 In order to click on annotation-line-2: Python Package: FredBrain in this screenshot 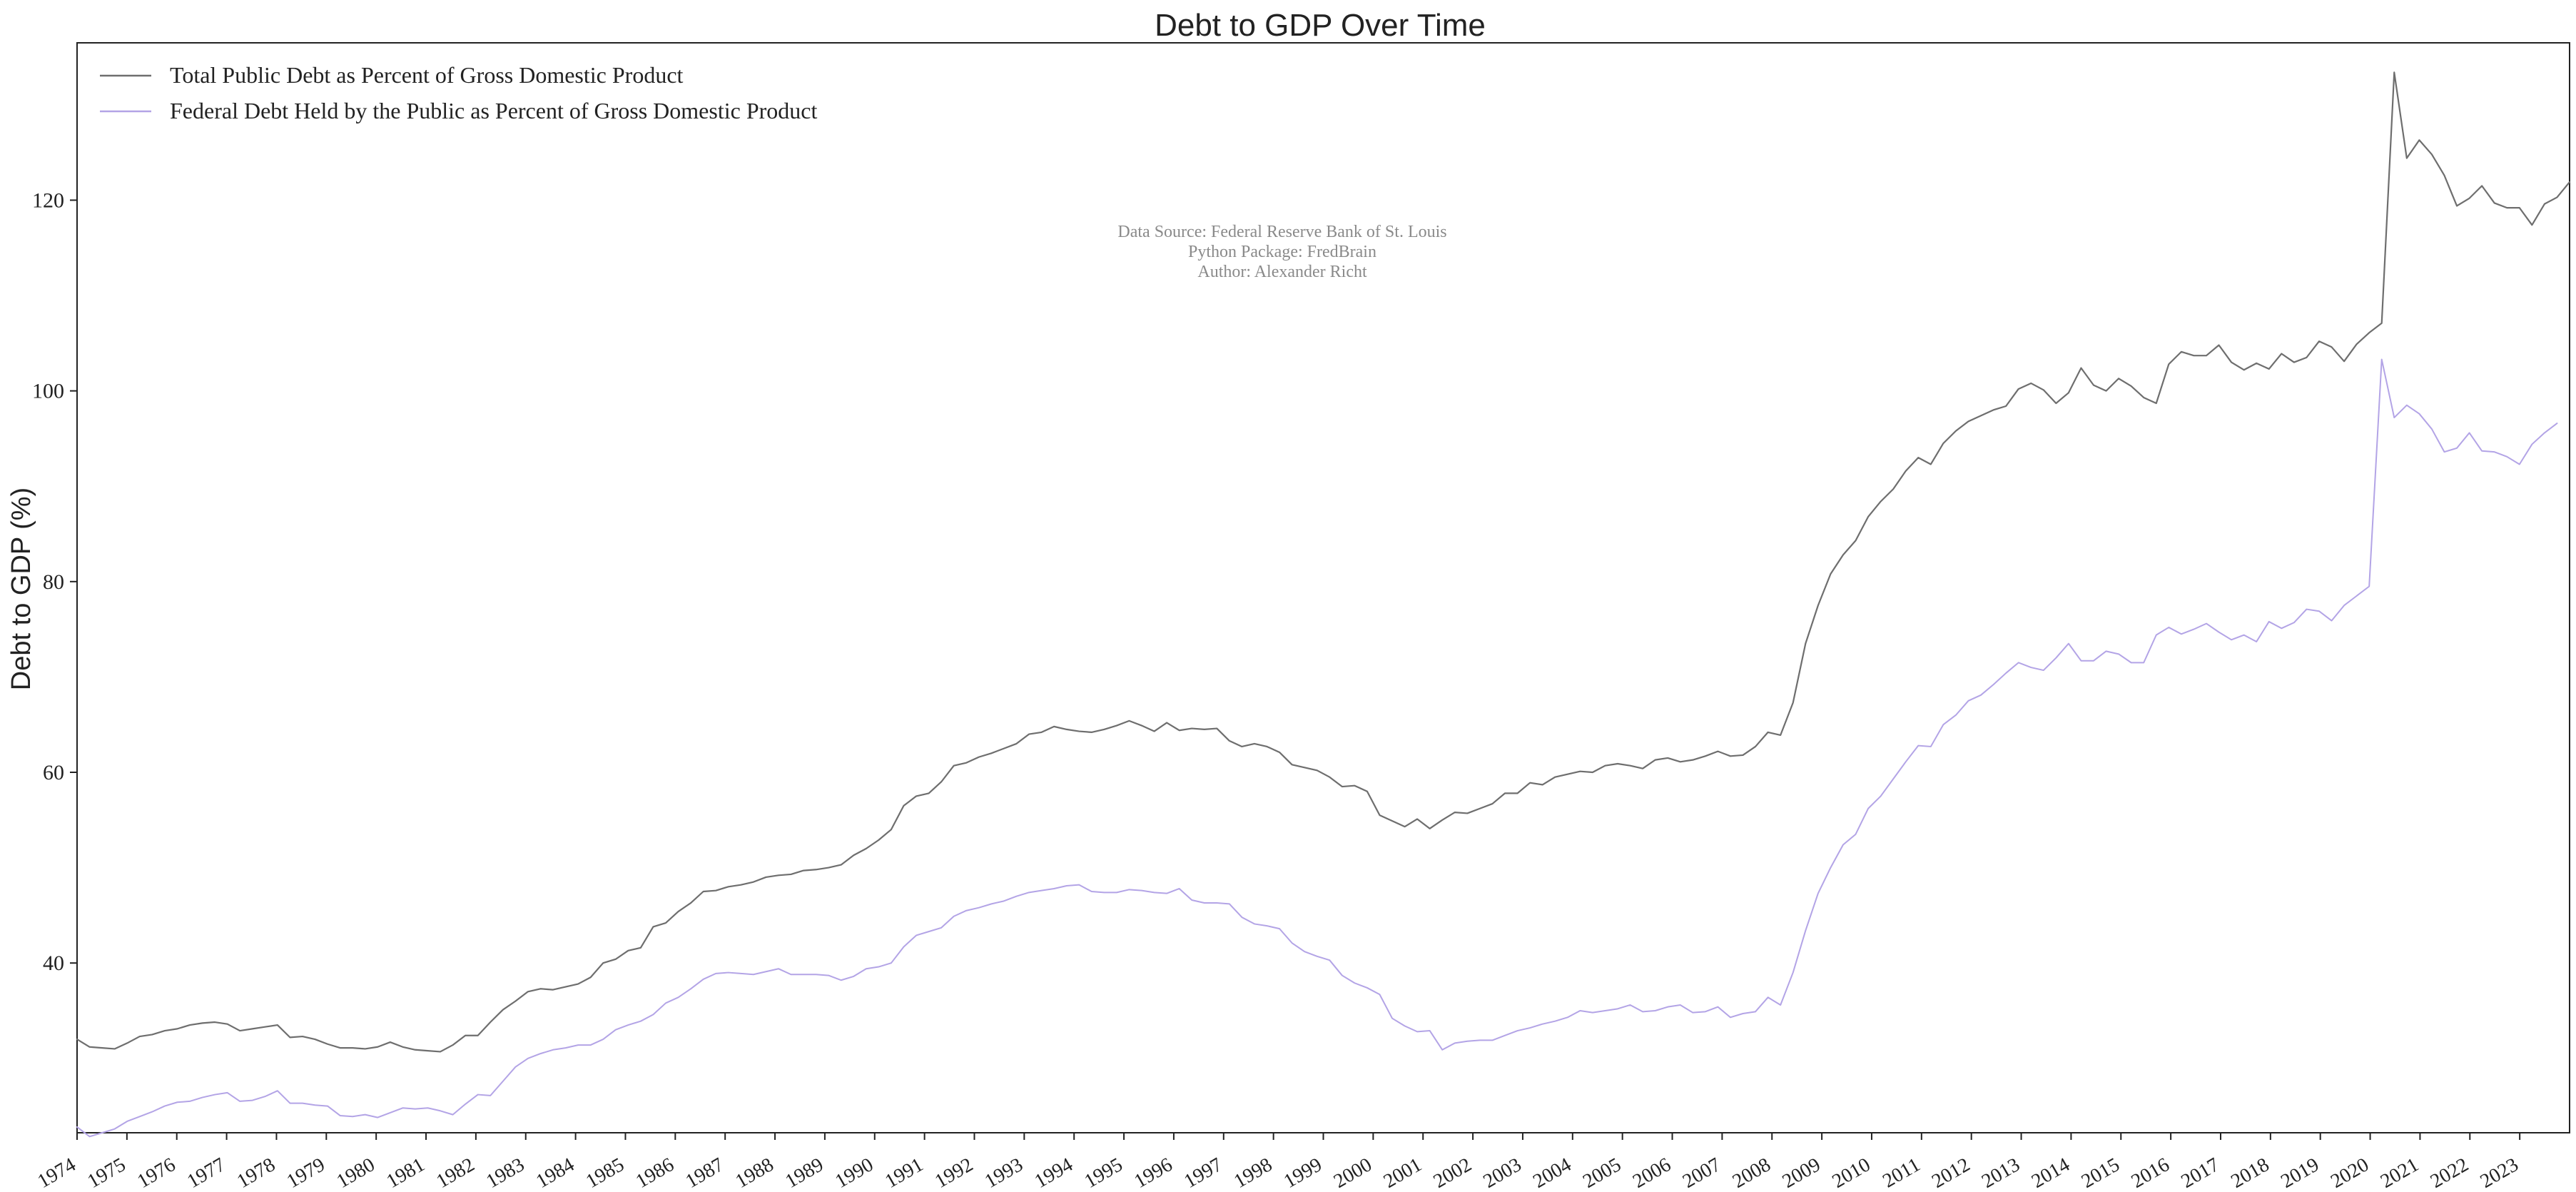, I will do `click(1282, 252)`.